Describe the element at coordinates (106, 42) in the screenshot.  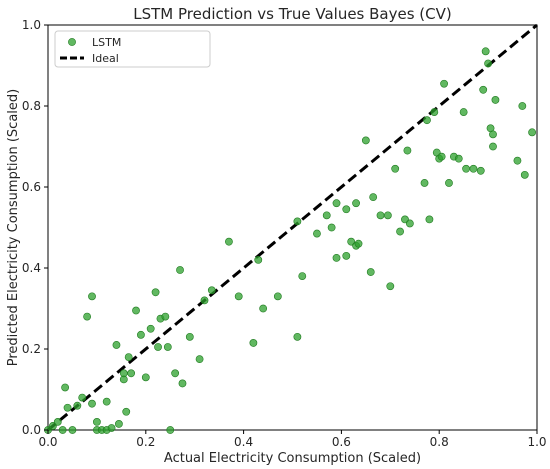
I see `legend-lstm-label: LSTM` at that location.